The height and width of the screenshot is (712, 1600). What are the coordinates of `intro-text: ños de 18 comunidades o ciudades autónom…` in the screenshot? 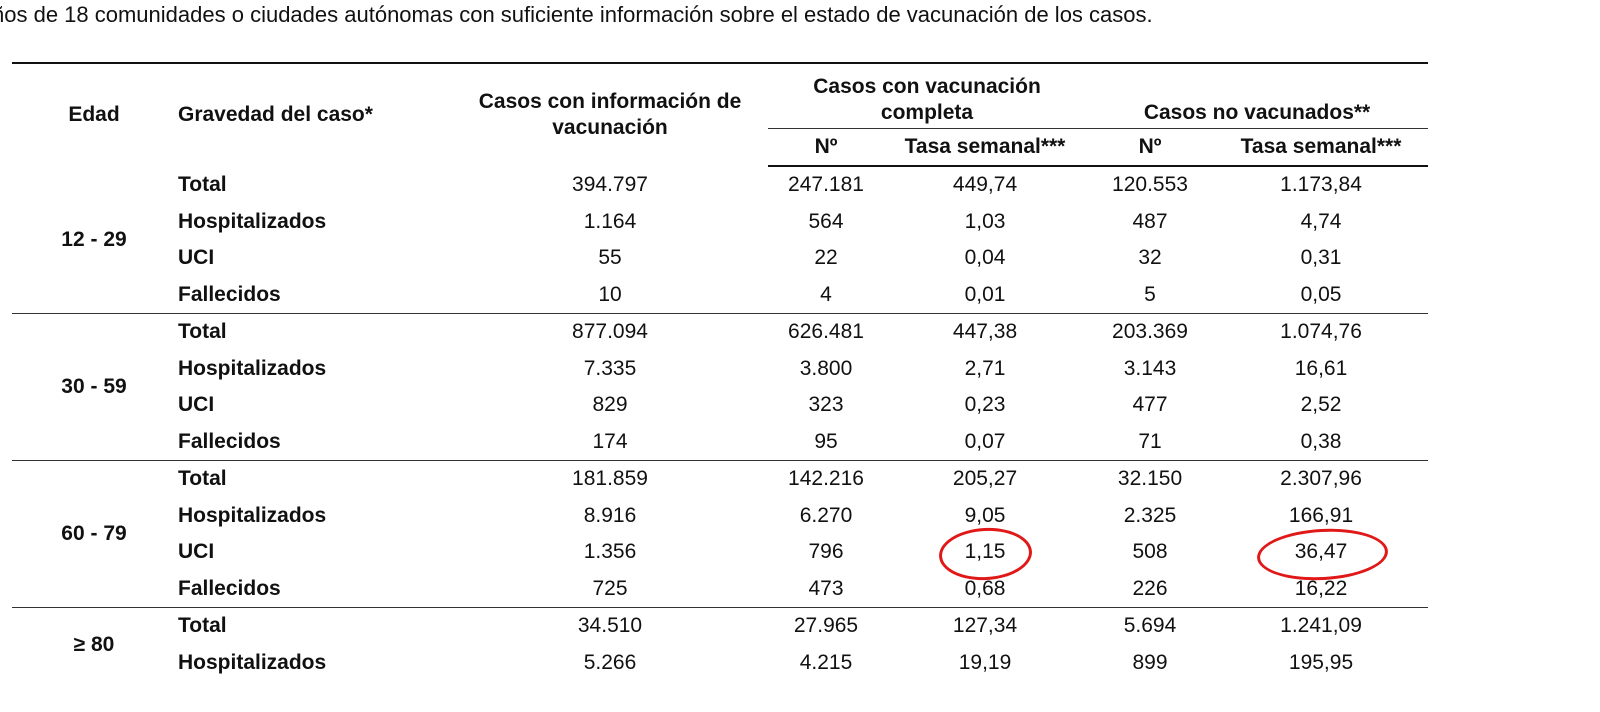 It's located at (576, 14).